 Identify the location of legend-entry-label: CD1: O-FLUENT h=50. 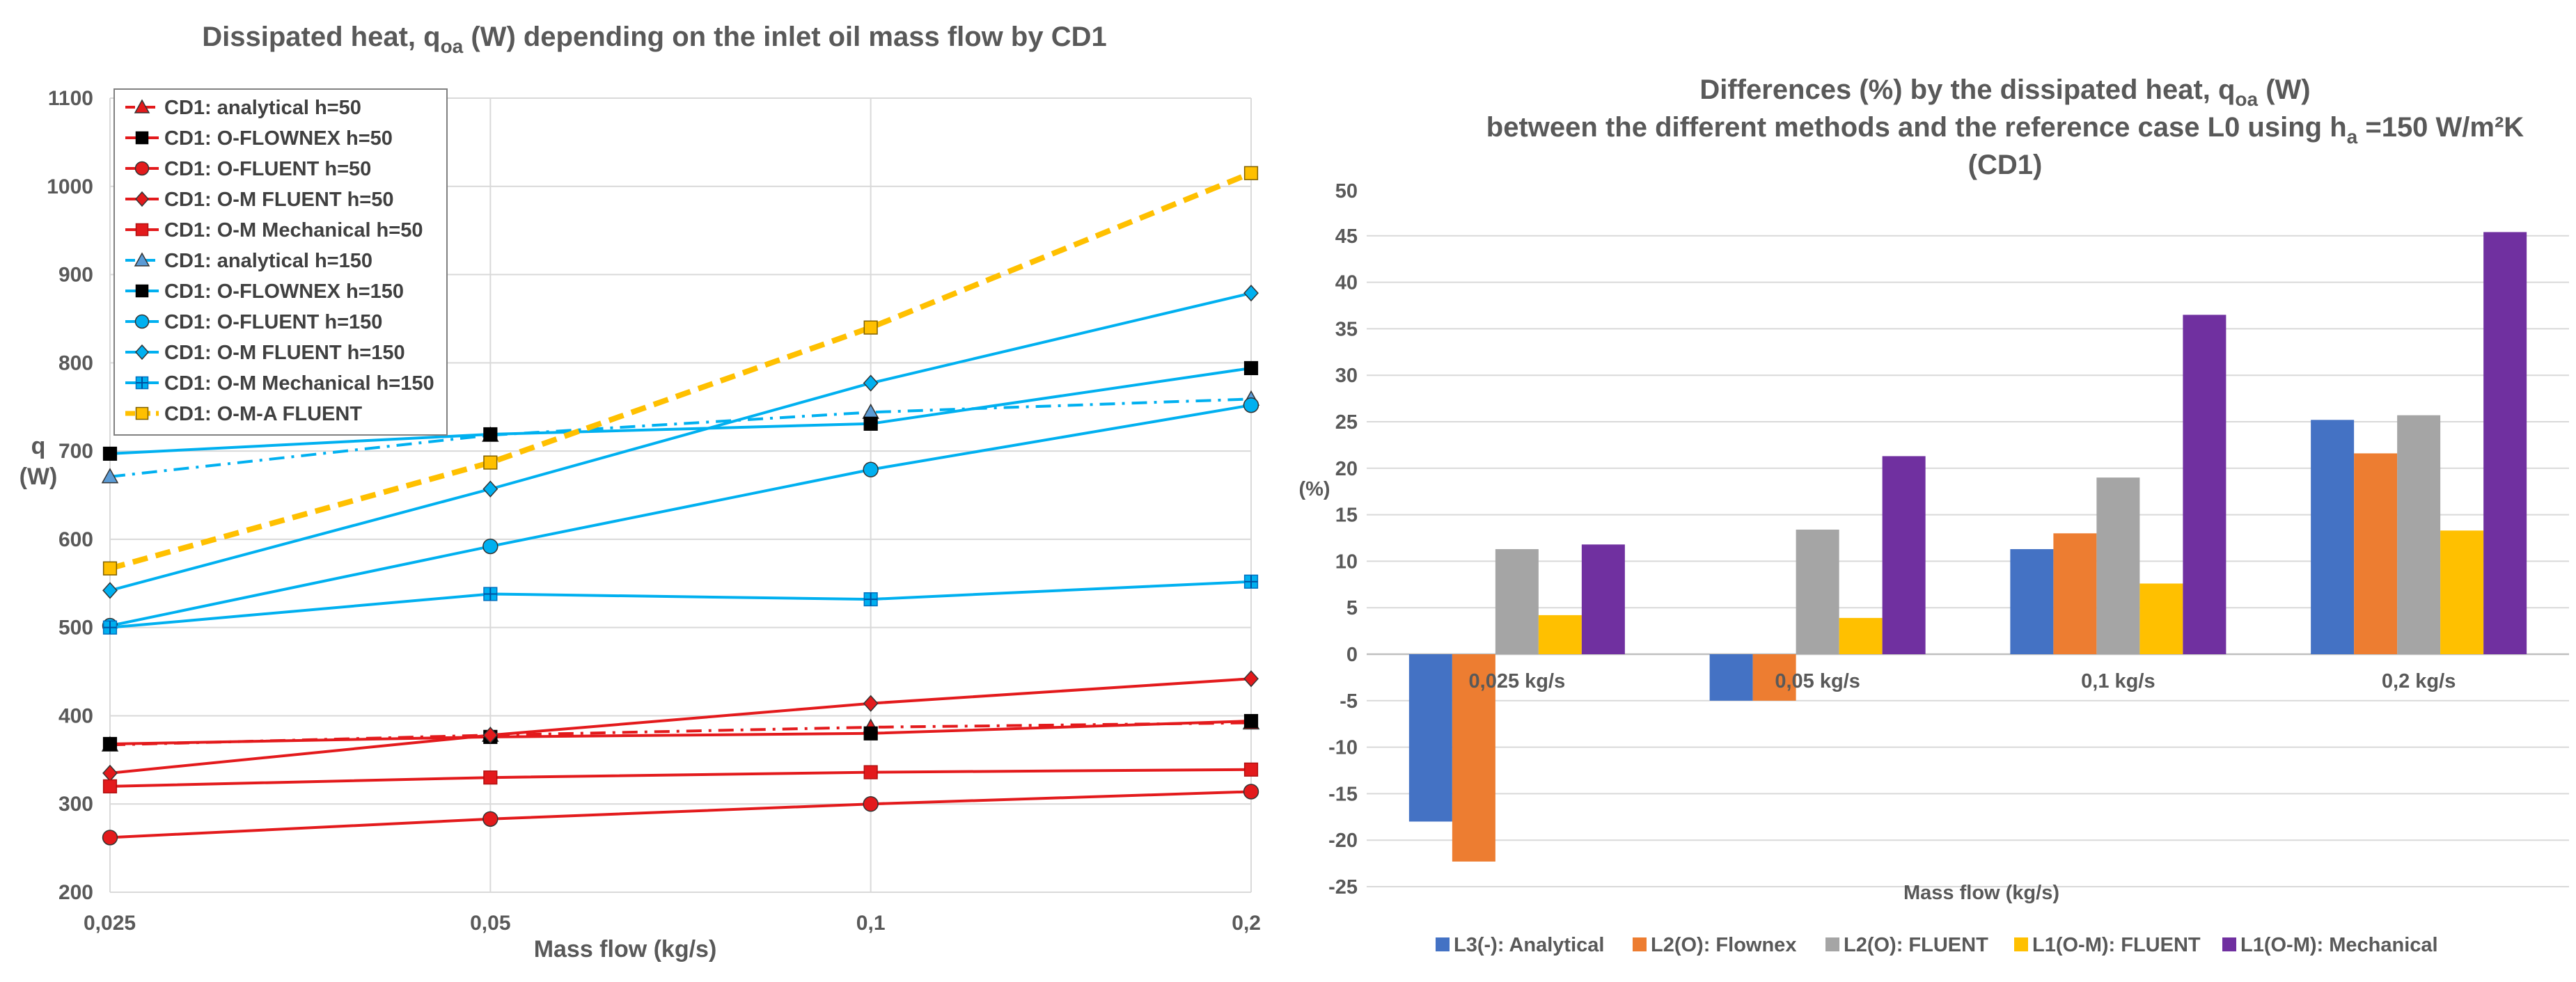
(267, 169).